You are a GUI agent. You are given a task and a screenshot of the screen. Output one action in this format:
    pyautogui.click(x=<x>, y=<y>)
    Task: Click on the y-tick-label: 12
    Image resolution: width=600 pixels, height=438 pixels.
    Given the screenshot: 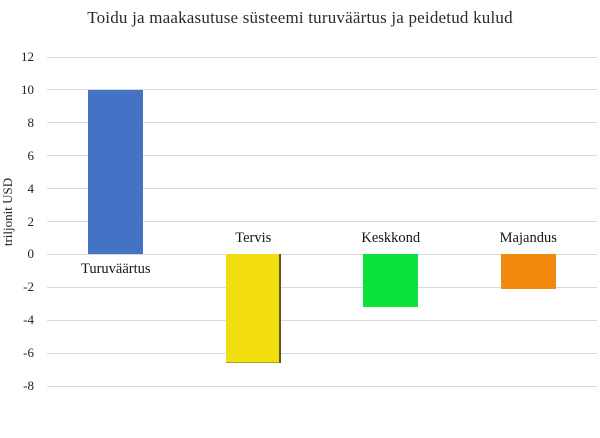 What is the action you would take?
    pyautogui.click(x=27, y=56)
    